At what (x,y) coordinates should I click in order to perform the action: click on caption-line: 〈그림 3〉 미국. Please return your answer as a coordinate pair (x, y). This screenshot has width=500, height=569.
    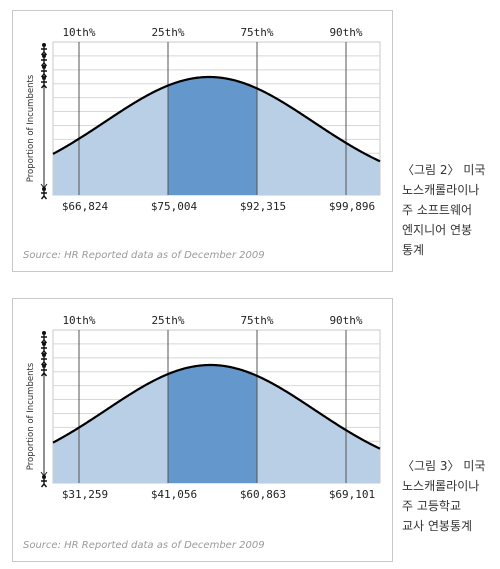
    Looking at the image, I should click on (444, 466).